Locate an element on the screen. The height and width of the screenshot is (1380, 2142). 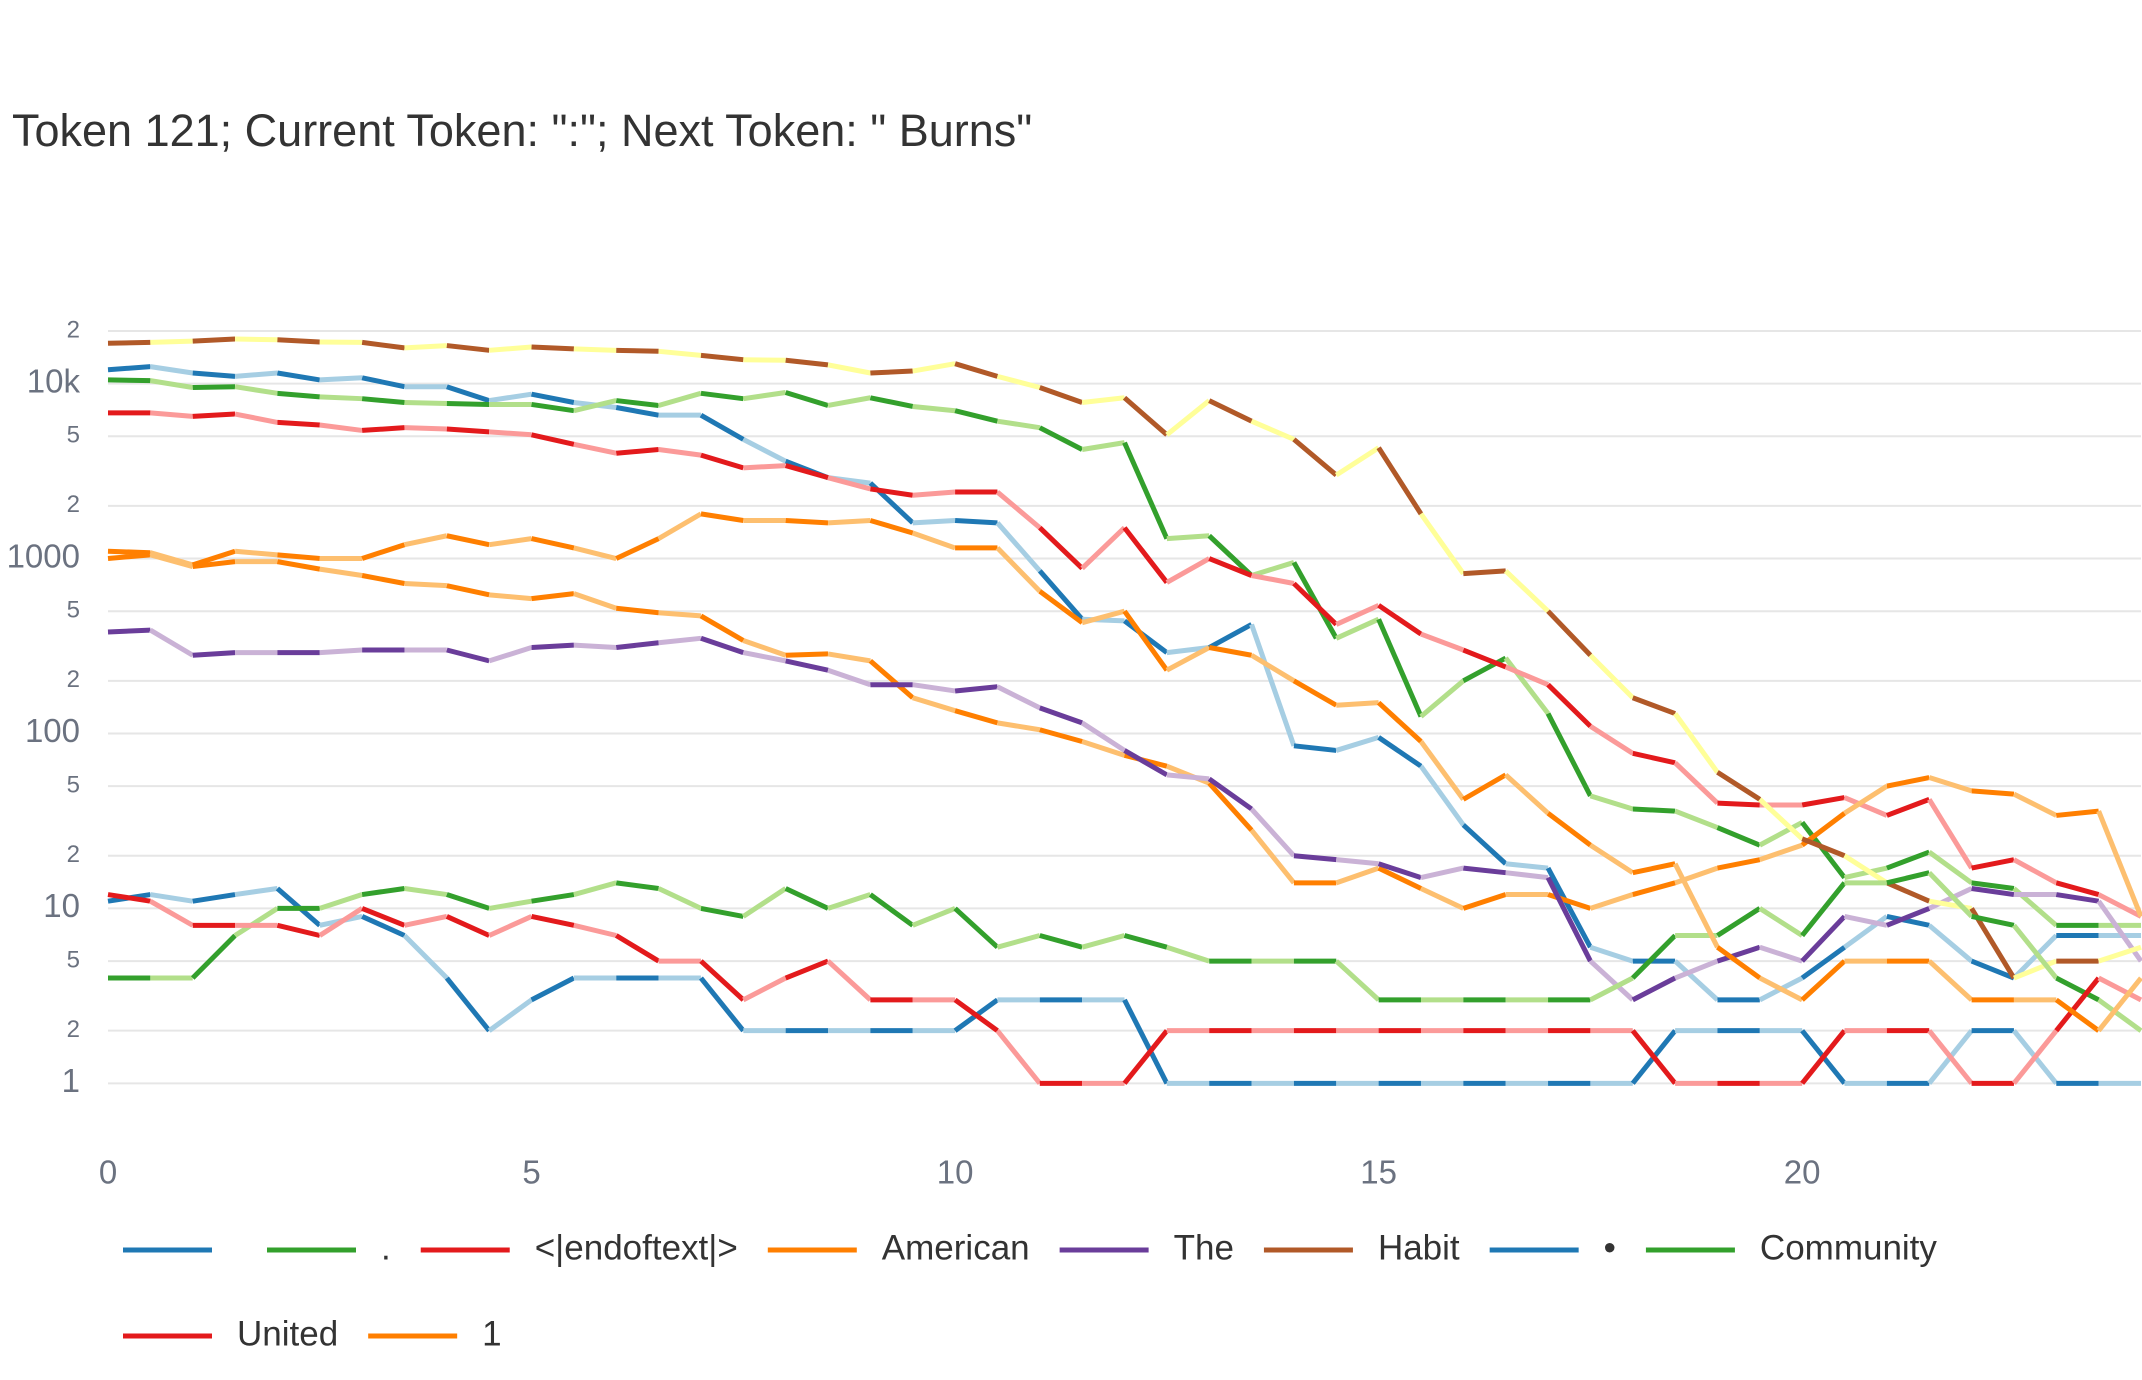
y-tick-label: 2 is located at coordinates (73, 329).